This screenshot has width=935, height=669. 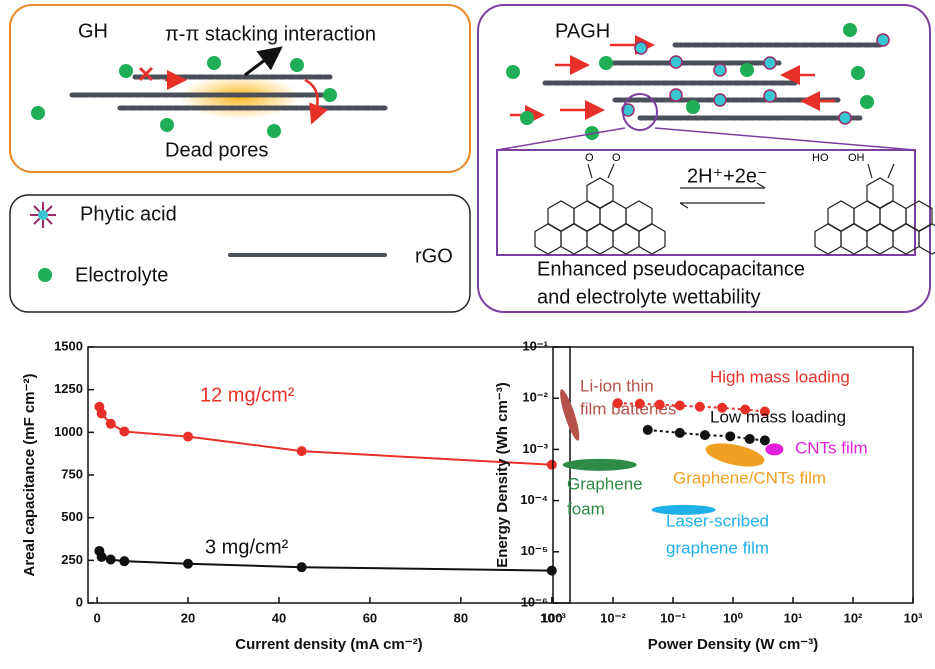 I want to click on series-label: High mass loading, so click(x=780, y=376).